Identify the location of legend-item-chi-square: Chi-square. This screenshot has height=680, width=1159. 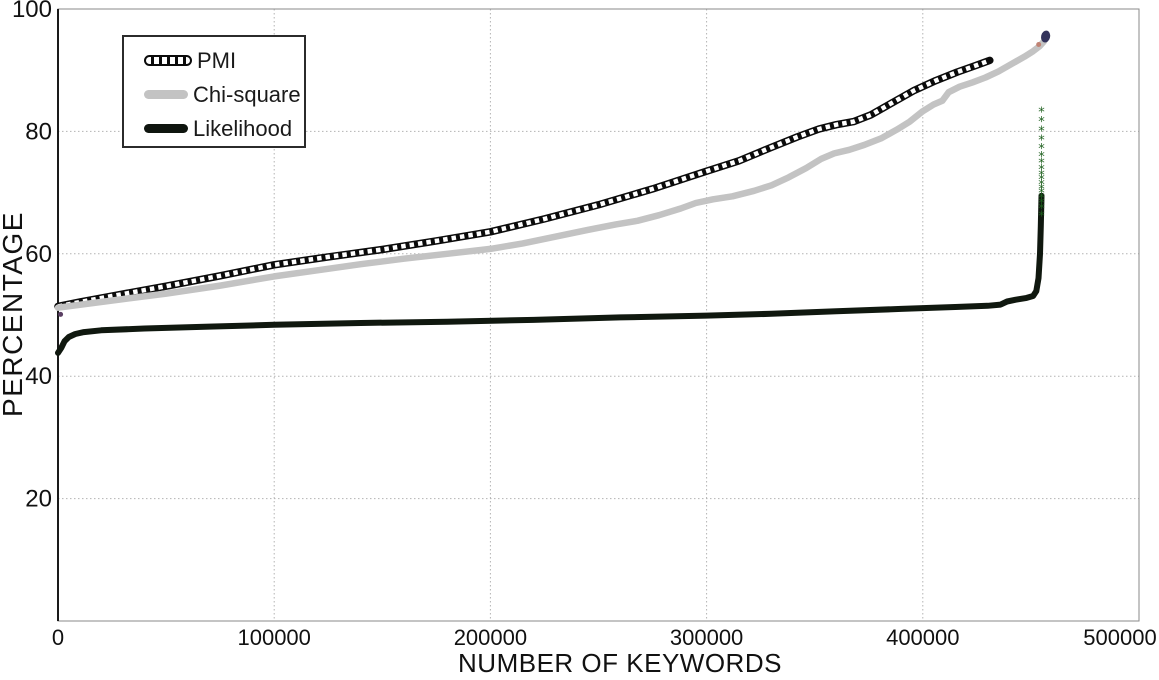
(224, 94).